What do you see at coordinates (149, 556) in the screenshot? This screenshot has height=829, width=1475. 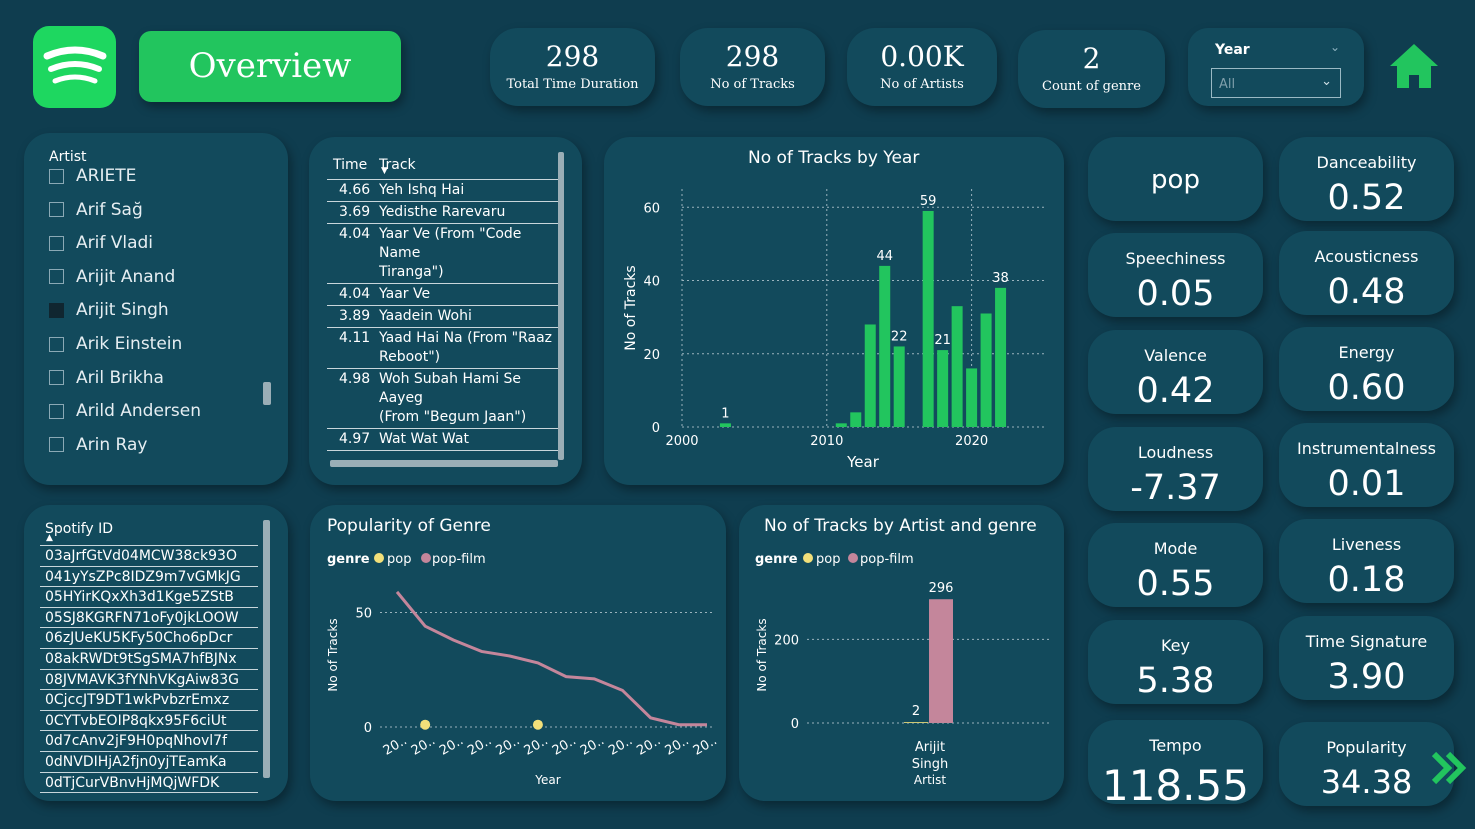 I see `table-row: 03aJrfGtVd04MCW38ck93O` at bounding box center [149, 556].